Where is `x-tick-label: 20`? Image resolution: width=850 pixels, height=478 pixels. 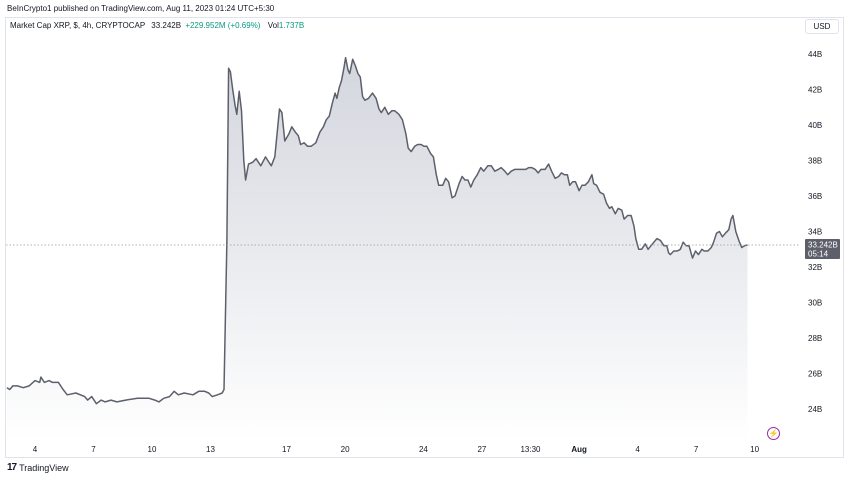
x-tick-label: 20 is located at coordinates (345, 449).